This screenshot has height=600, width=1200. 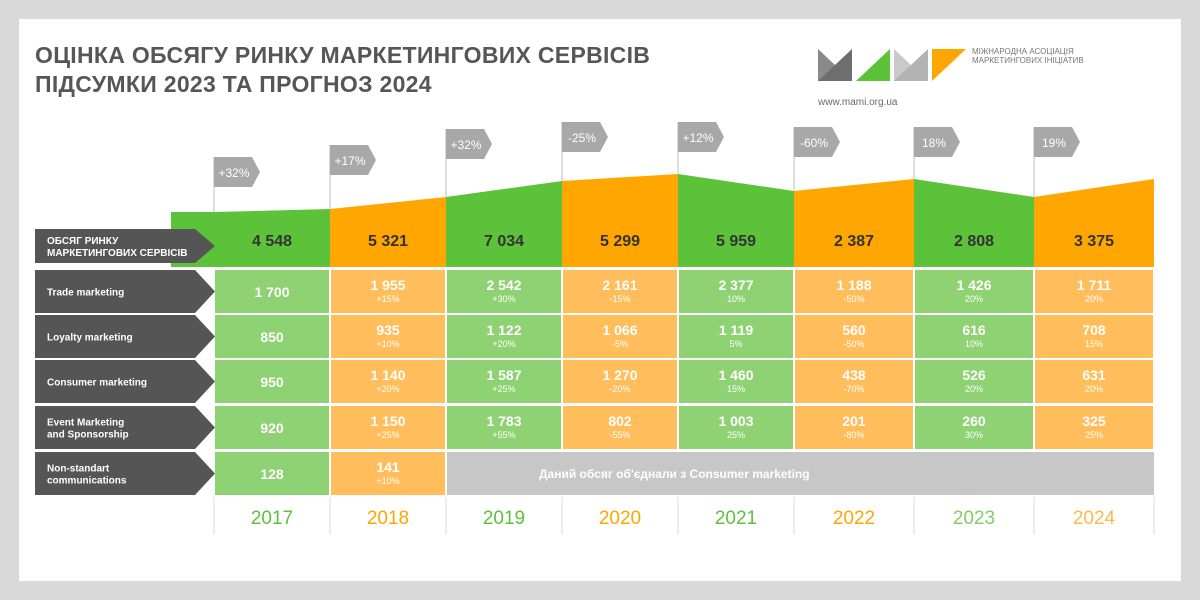 I want to click on row-label-0-text: Trade marketing, so click(x=85, y=293).